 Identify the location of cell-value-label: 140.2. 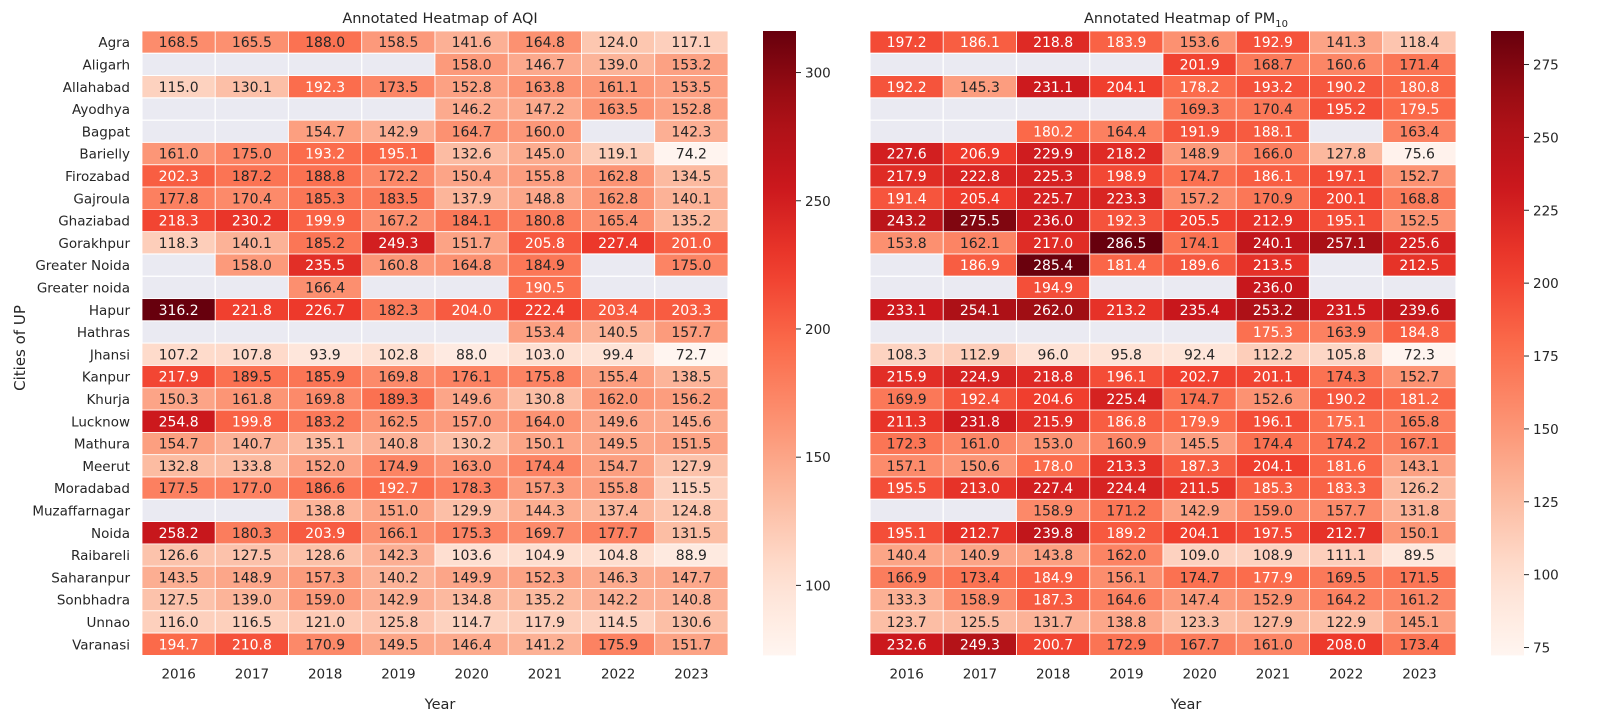
(398, 578).